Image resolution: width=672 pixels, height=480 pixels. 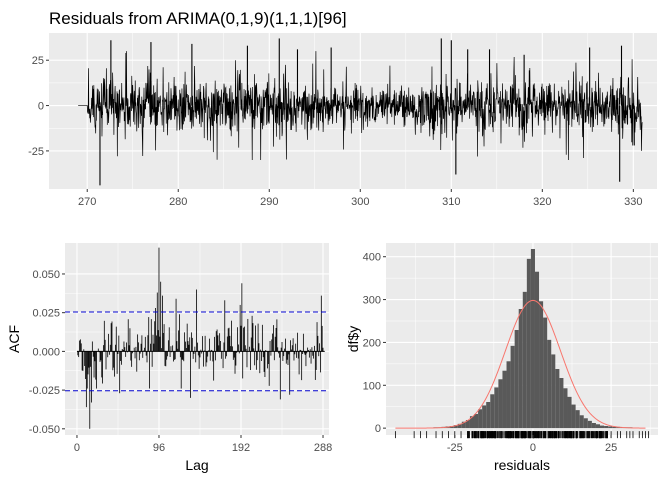 I want to click on acf-x-tick-label: 96, so click(x=159, y=448).